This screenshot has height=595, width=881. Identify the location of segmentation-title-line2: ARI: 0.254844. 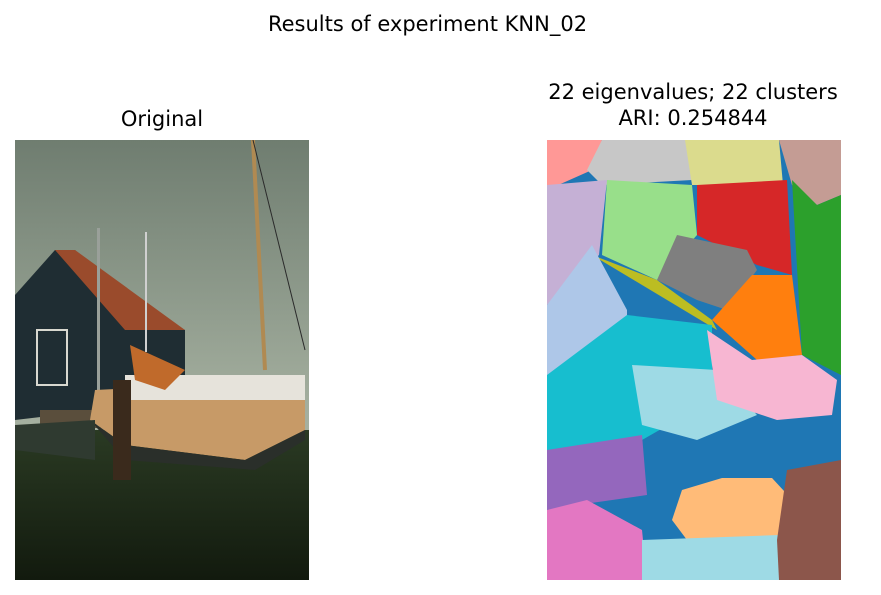
(693, 118).